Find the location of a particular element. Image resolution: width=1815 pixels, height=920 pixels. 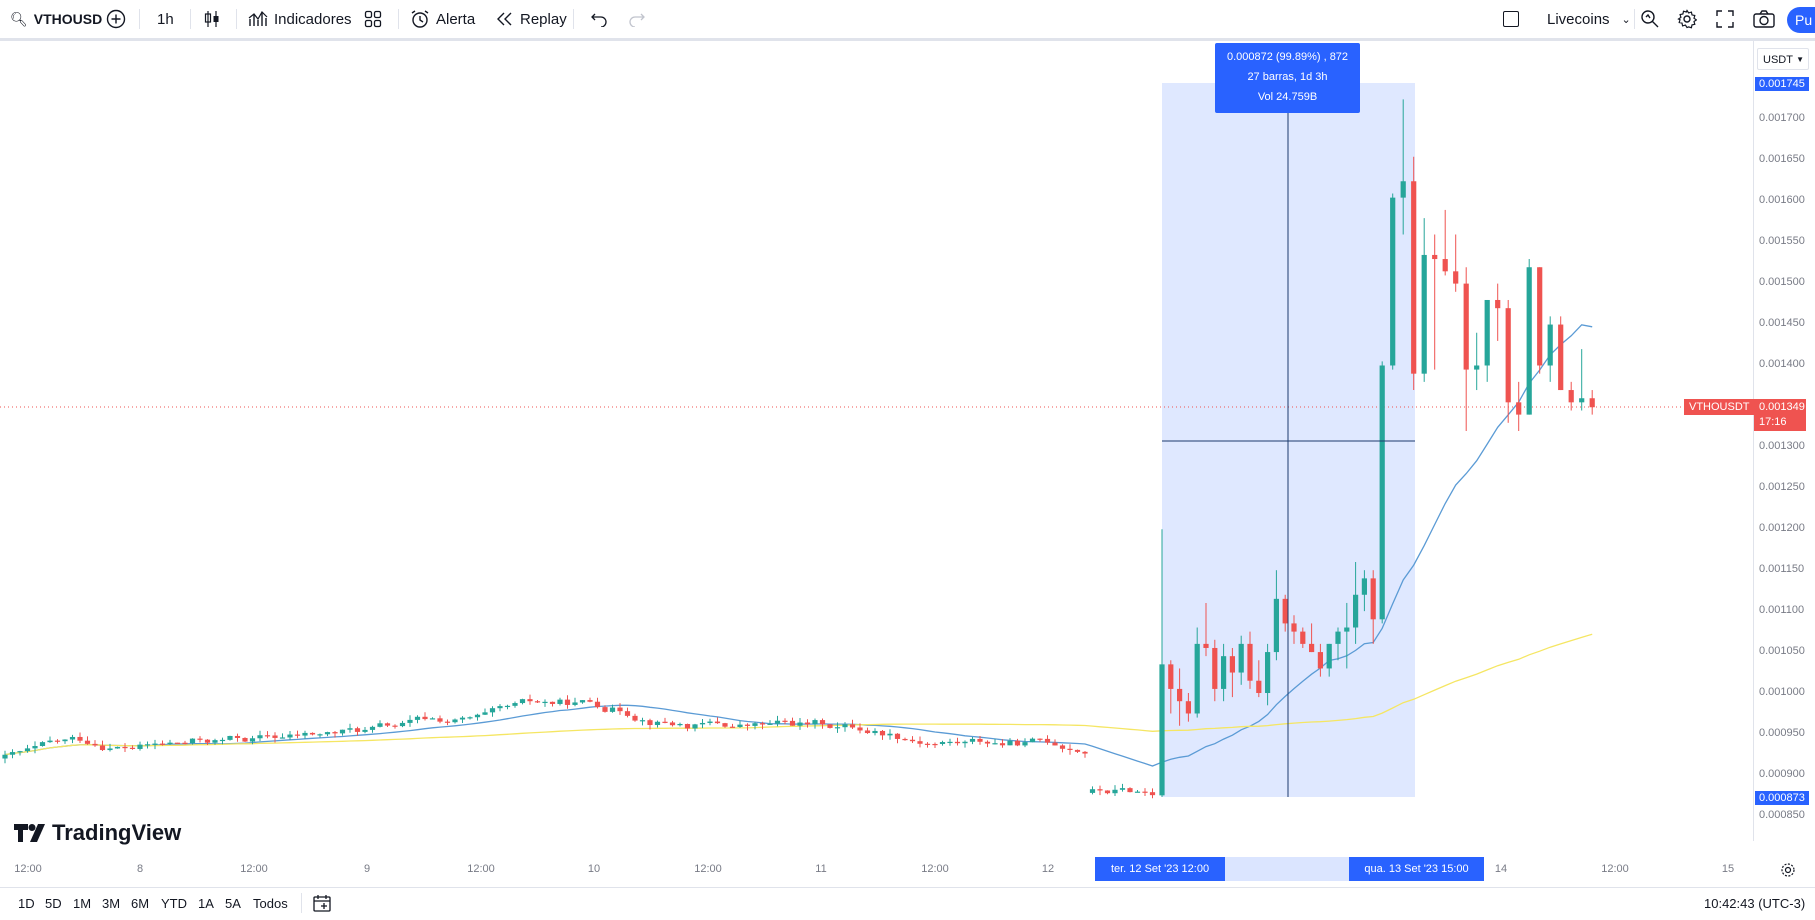

time-tick-label: 15 is located at coordinates (1728, 869).